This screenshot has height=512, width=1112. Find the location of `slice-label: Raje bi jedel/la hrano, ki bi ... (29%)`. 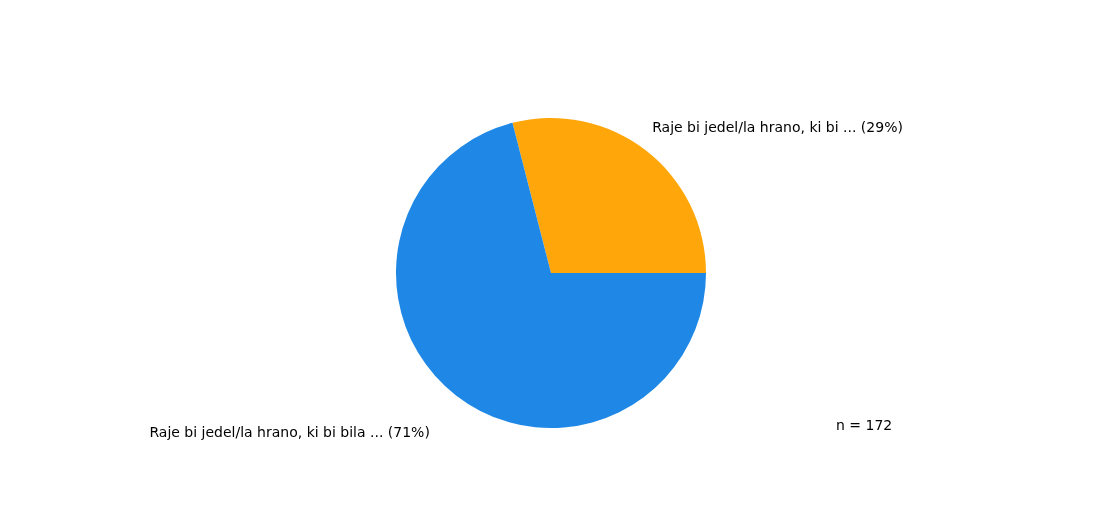

slice-label: Raje bi jedel/la hrano, ki bi ... (29%) is located at coordinates (777, 126).